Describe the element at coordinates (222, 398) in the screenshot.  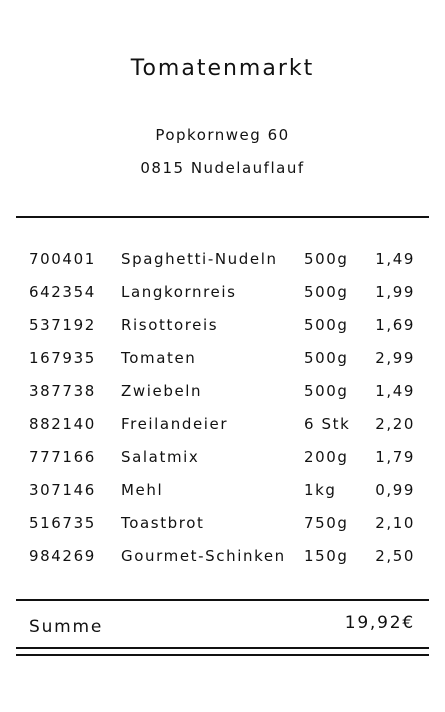
I see `list-item: 387738 Zwiebeln 500g 1,49` at that location.